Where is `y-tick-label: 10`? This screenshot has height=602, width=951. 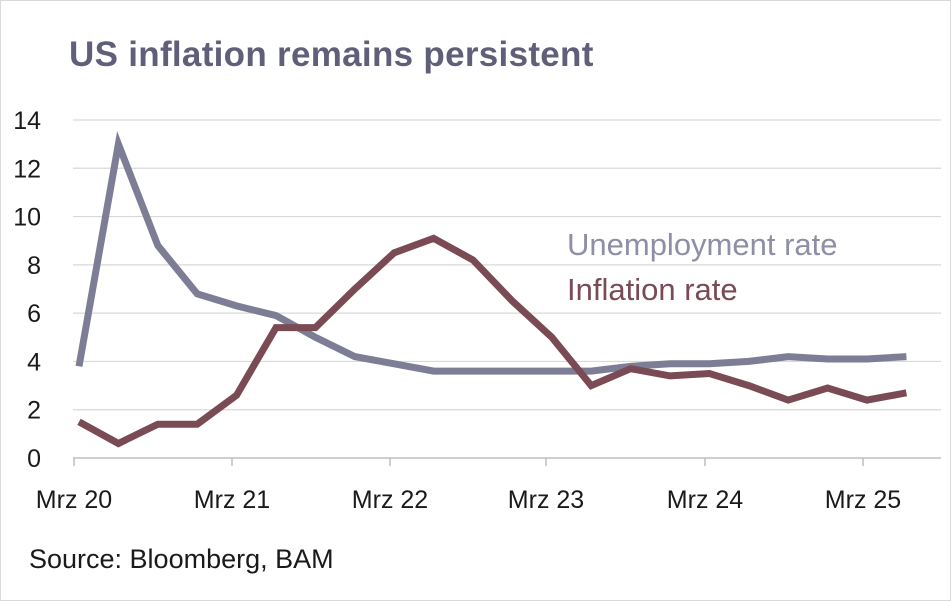 y-tick-label: 10 is located at coordinates (27, 218).